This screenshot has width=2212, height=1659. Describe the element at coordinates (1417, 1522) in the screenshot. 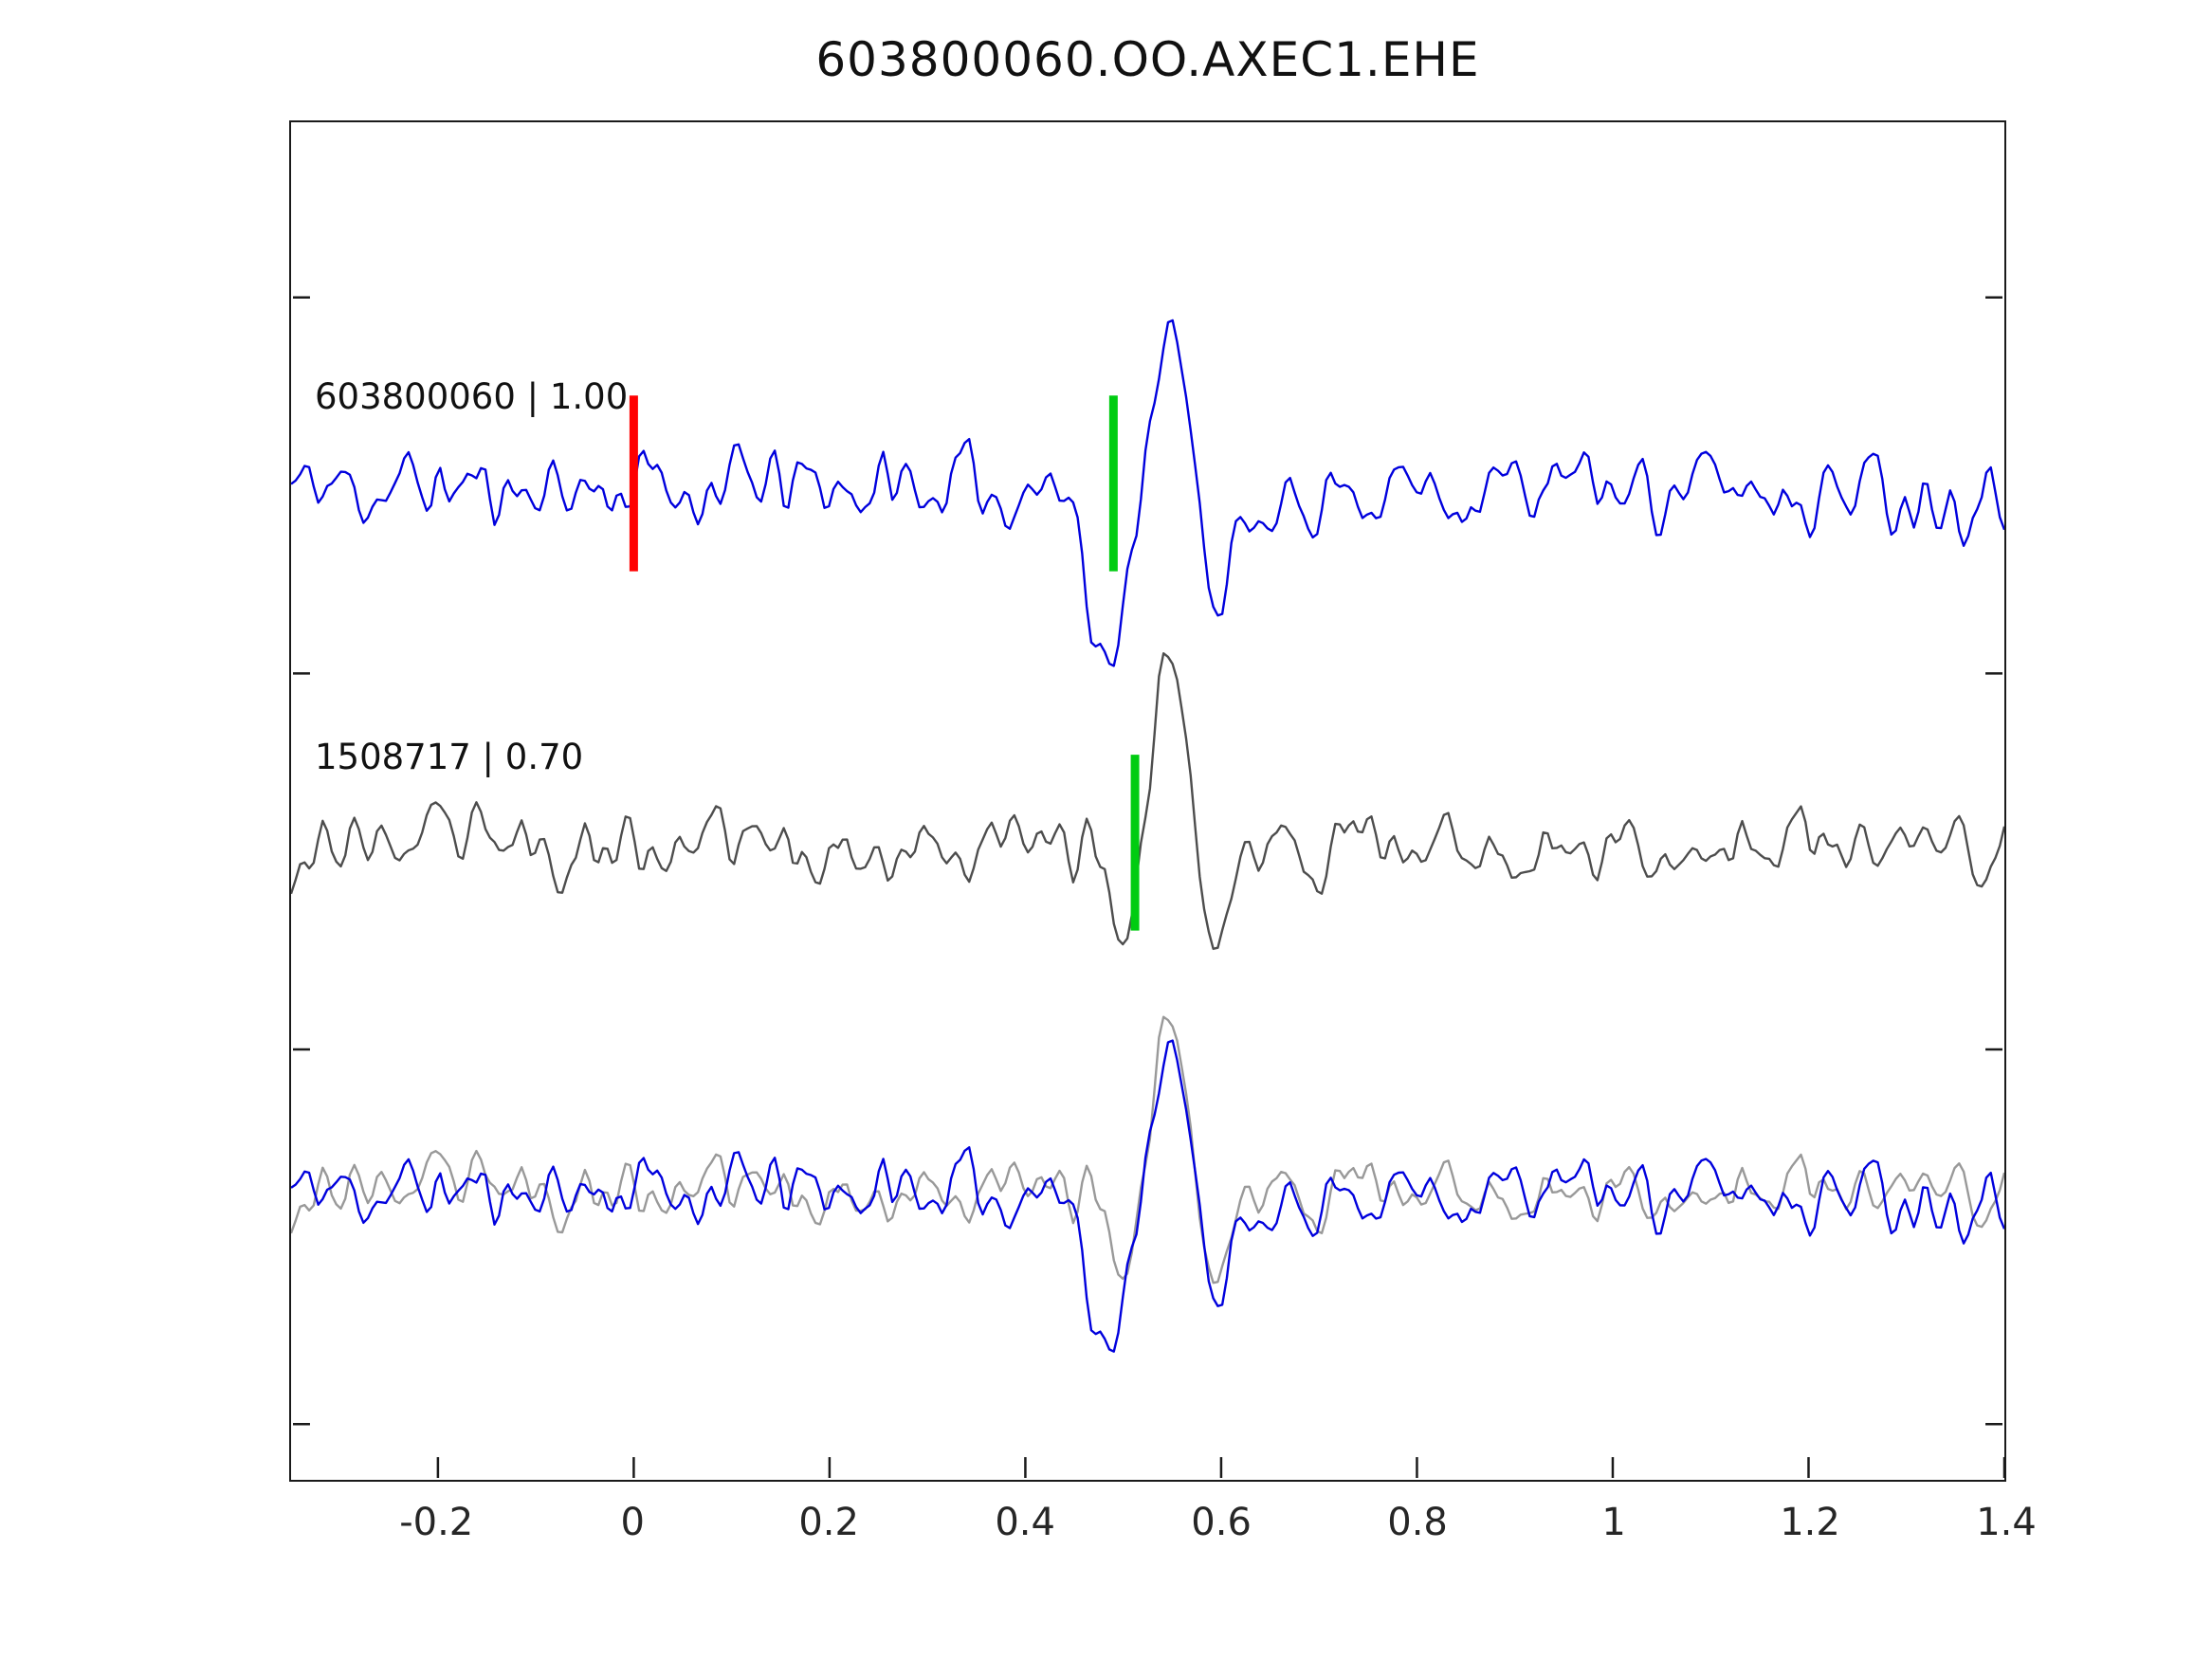

I see `x-tick-label: 0.8` at that location.